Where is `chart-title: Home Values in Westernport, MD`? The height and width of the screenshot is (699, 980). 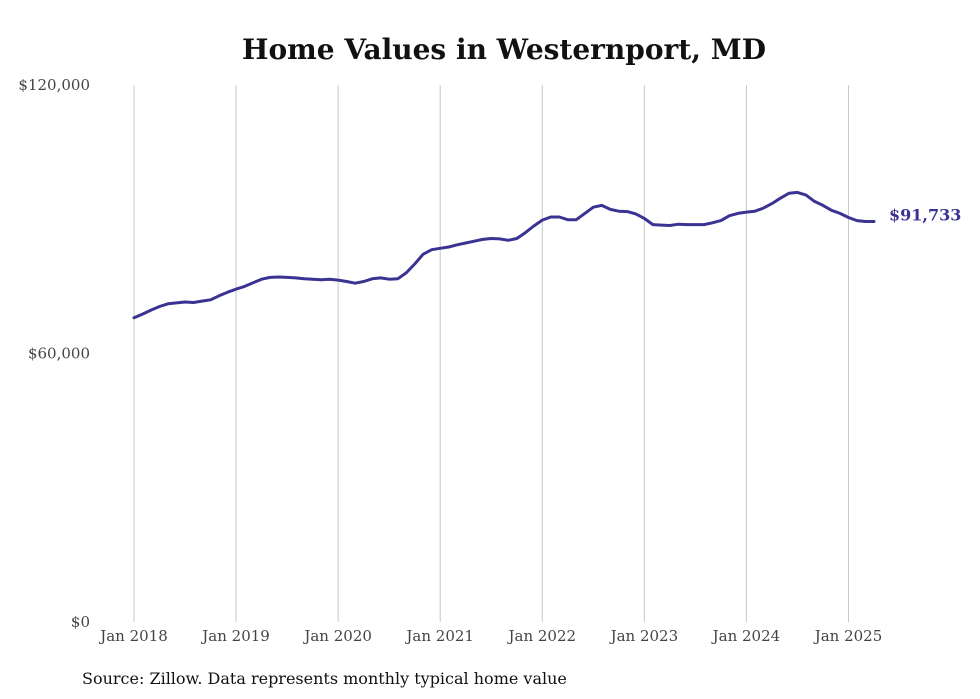 chart-title: Home Values in Westernport, MD is located at coordinates (504, 49).